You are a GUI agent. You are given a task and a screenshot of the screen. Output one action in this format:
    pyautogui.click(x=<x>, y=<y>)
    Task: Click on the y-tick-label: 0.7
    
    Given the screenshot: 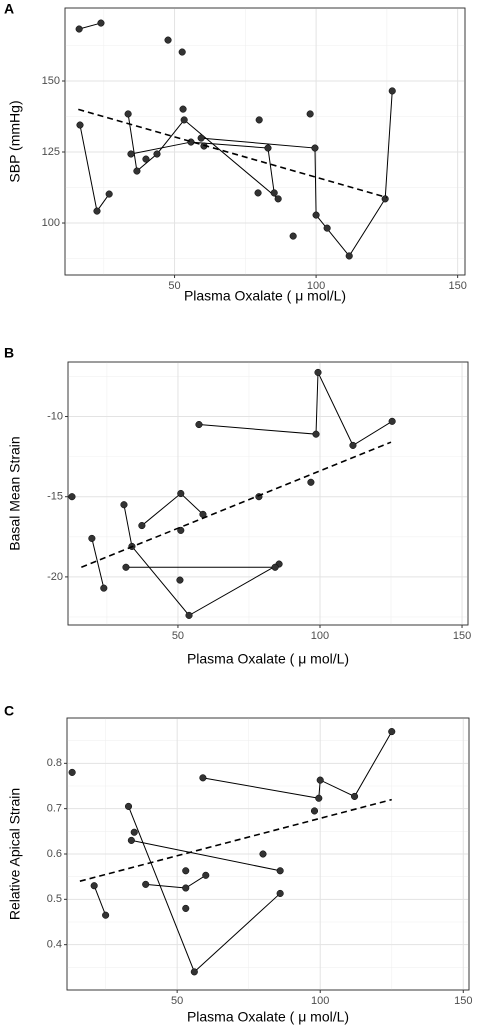 What is the action you would take?
    pyautogui.click(x=54, y=809)
    